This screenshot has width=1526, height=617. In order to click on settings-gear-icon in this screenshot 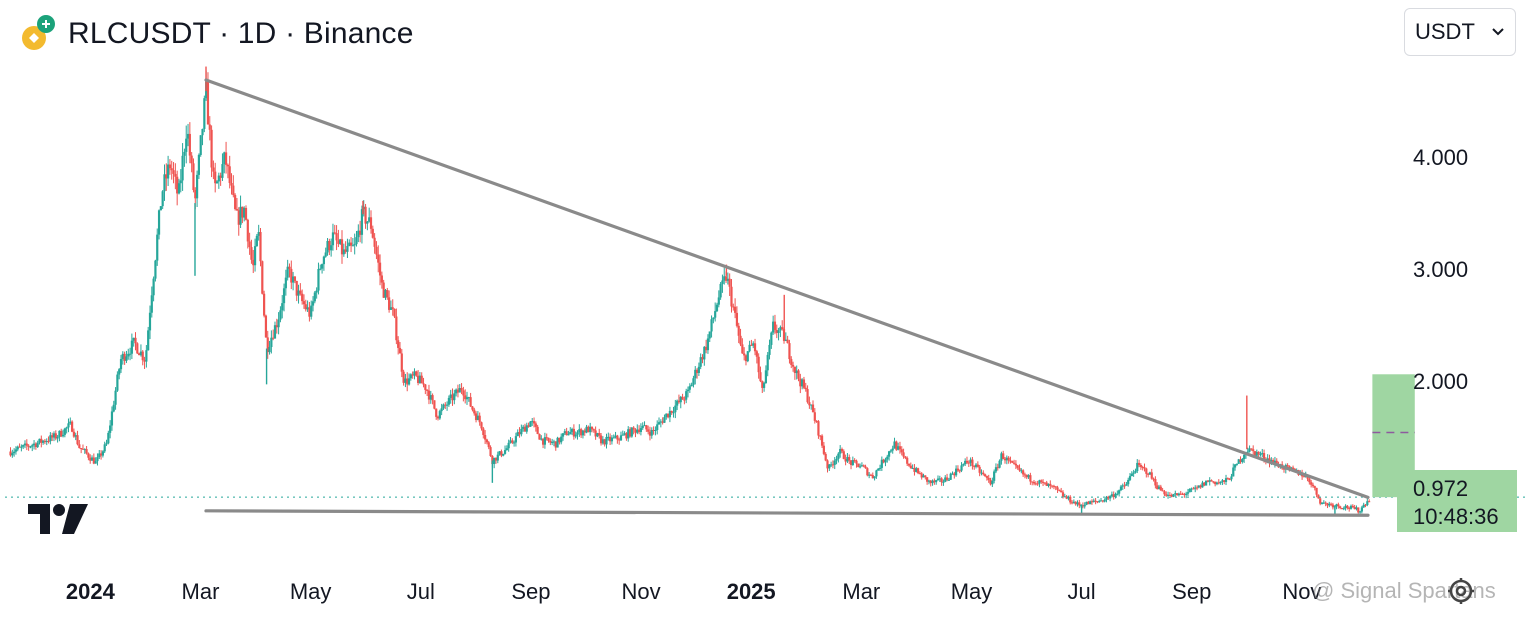, I will do `click(1461, 591)`.